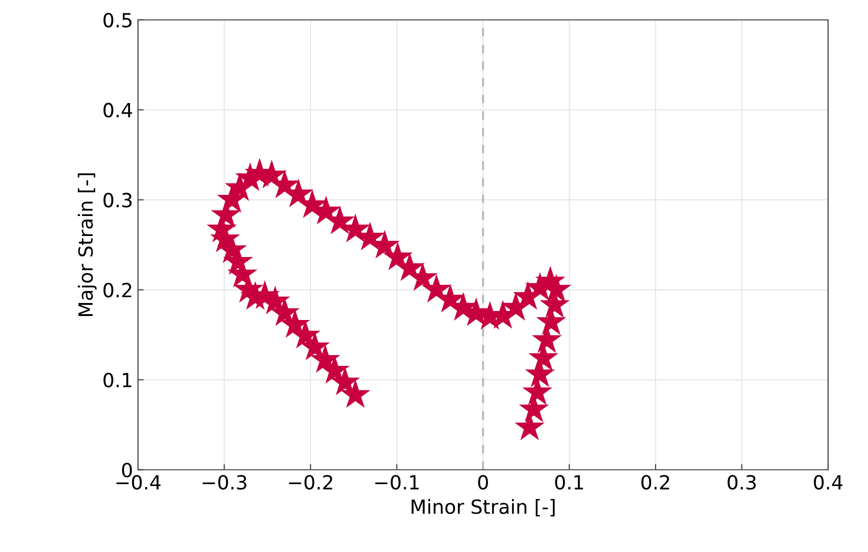 The width and height of the screenshot is (868, 552). What do you see at coordinates (483, 507) in the screenshot?
I see `x-axis-title: Minor Strain [-]` at bounding box center [483, 507].